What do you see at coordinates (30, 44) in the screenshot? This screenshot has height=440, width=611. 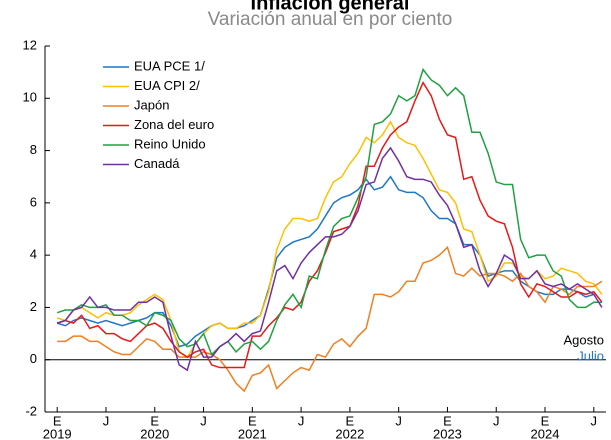 I see `y-tick-label: 12` at bounding box center [30, 44].